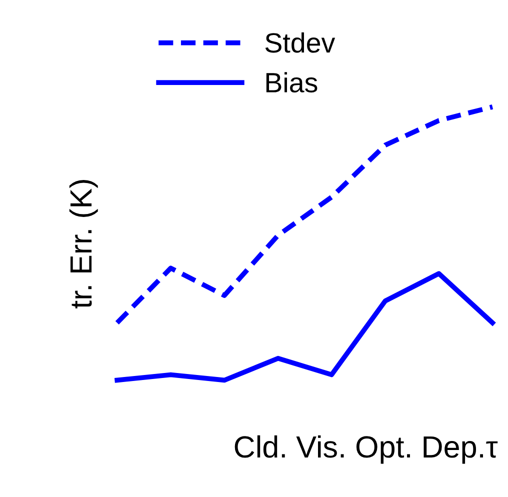 This screenshot has width=508, height=497. Describe the element at coordinates (292, 82) in the screenshot. I see `legend-label: Bias` at that location.